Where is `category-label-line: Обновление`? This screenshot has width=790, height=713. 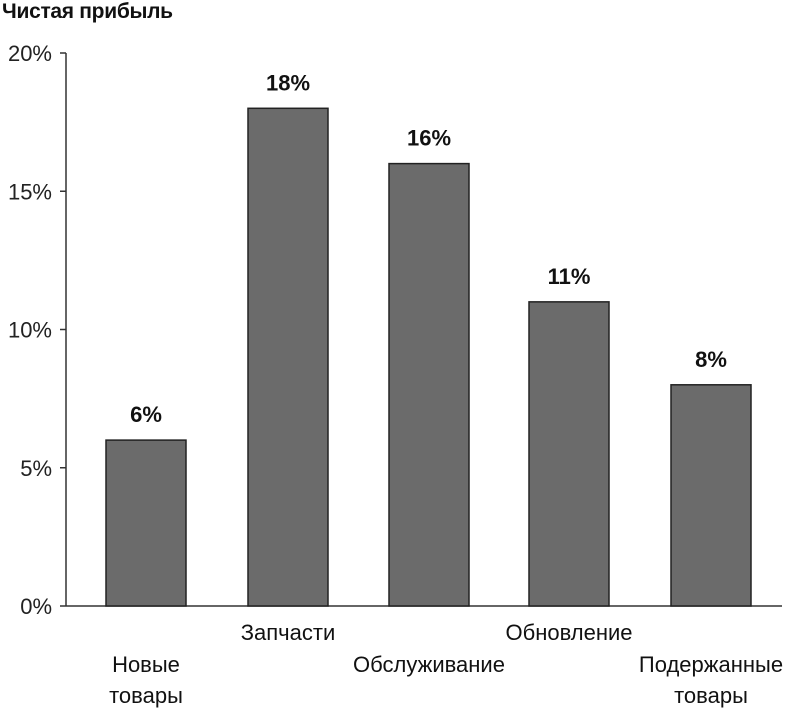 category-label-line: Обновление is located at coordinates (568, 632).